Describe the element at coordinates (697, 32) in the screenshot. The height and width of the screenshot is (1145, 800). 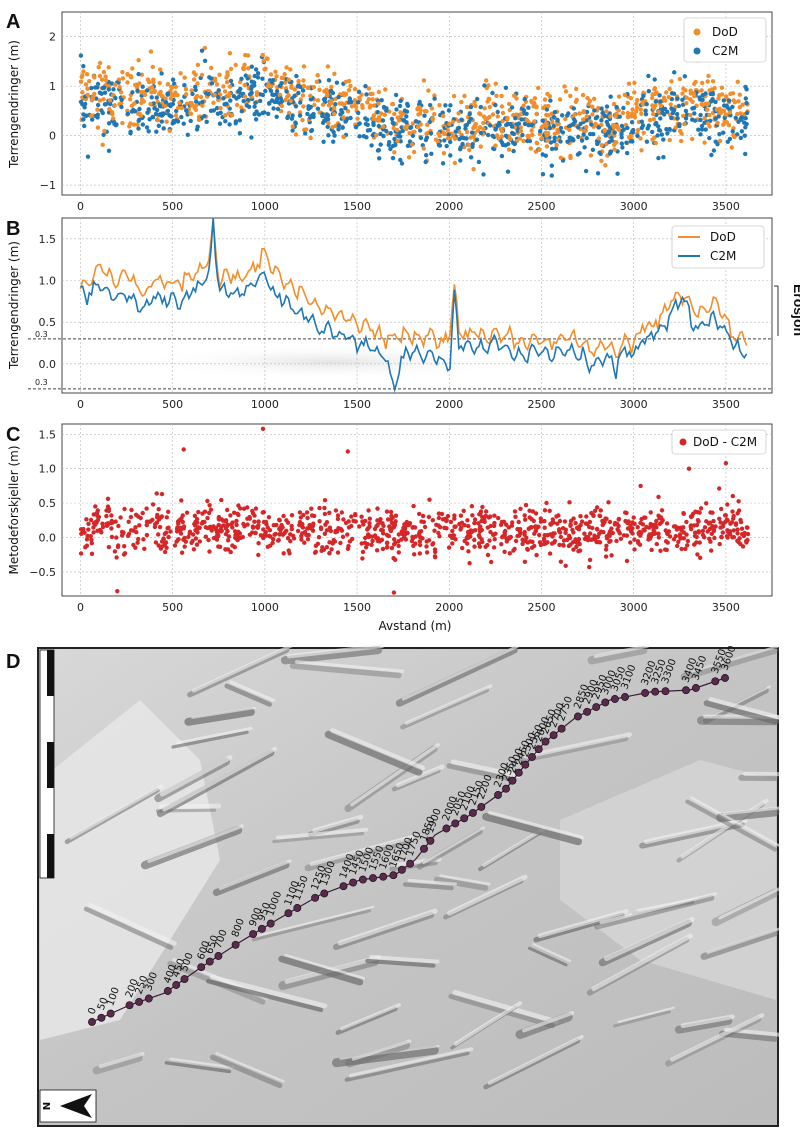
I see `legend-dod-marker` at that location.